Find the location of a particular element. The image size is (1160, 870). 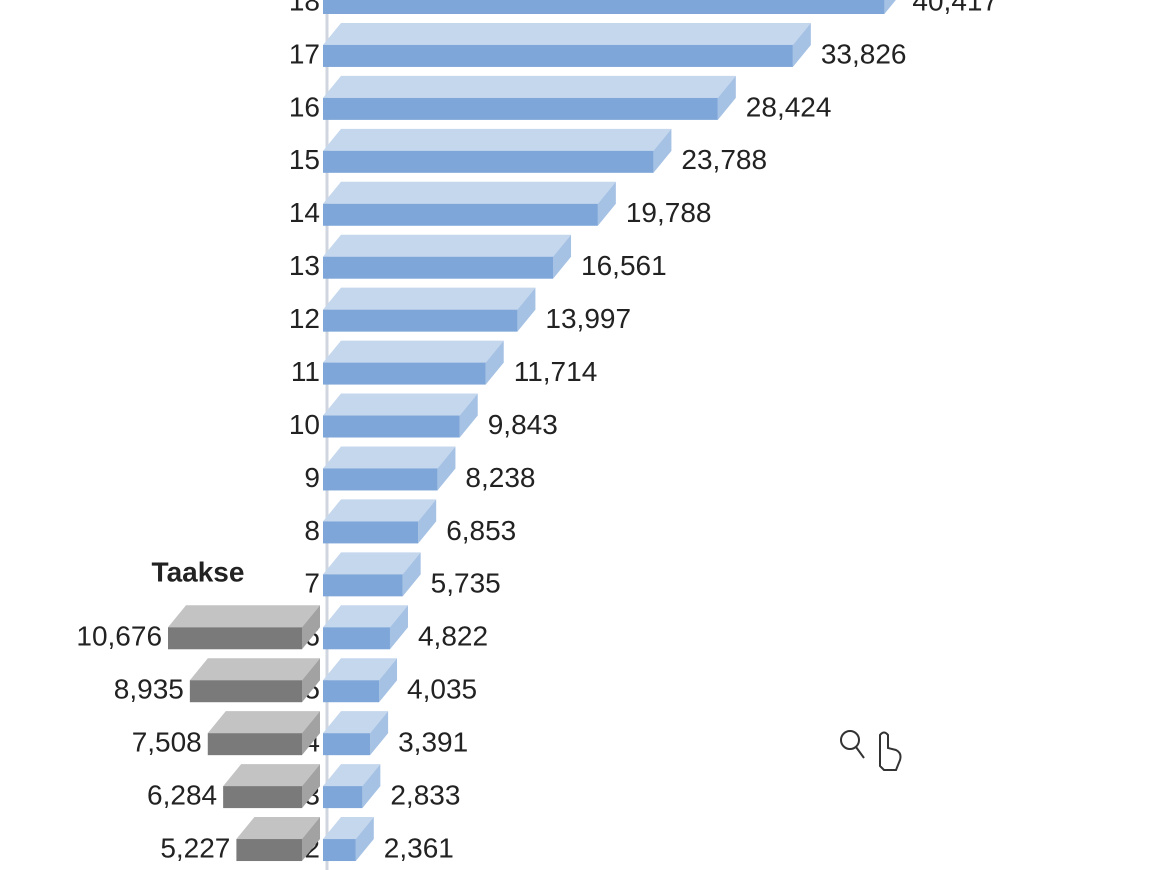

value-label: 33,826 is located at coordinates (864, 53).